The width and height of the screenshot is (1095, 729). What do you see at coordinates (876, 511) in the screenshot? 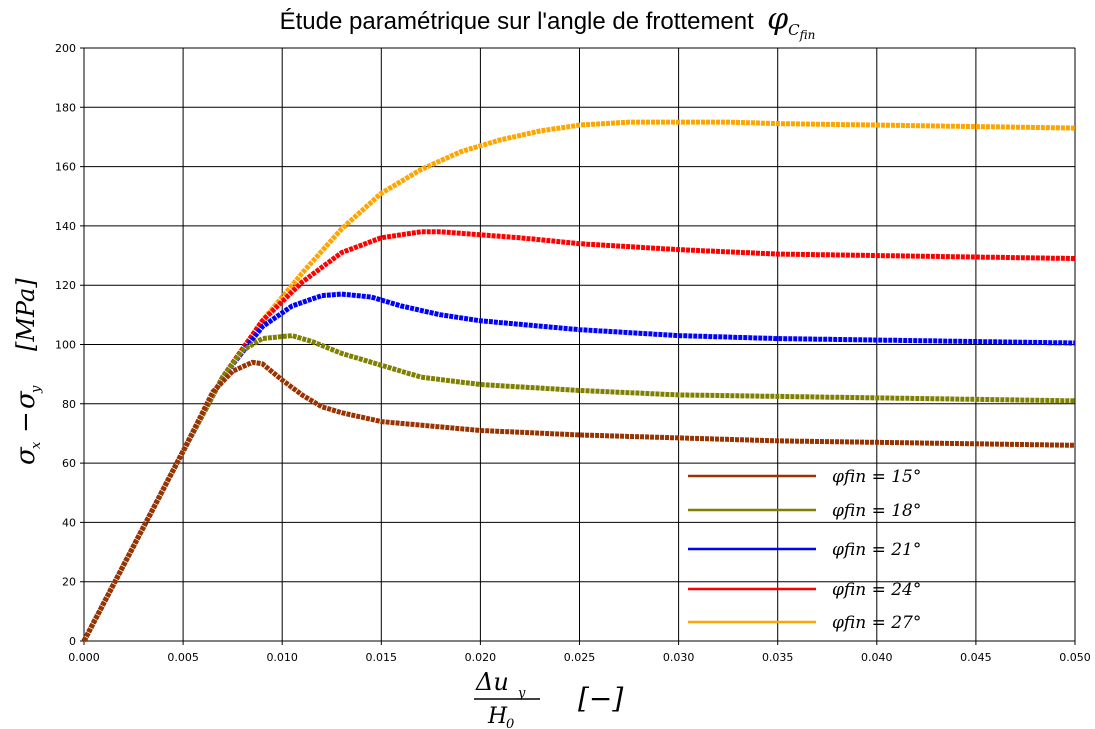
I see `legend-label: φfin = 18°` at bounding box center [876, 511].